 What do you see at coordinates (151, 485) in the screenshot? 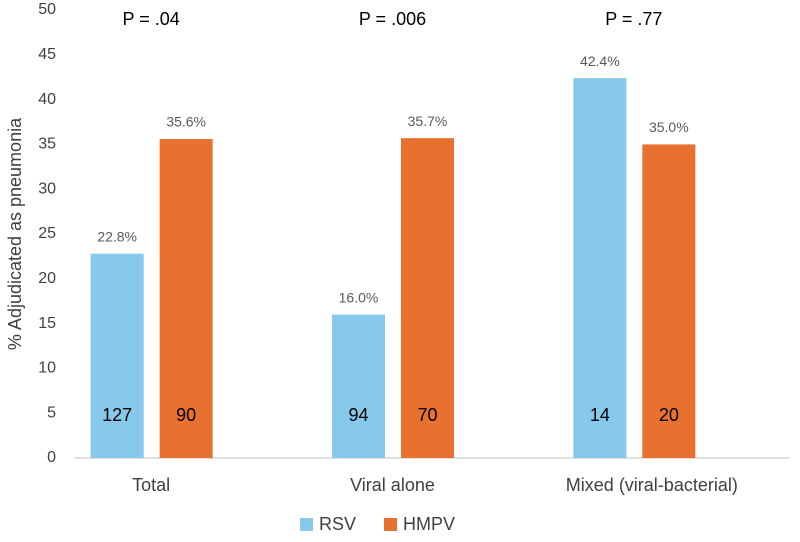
I see `x-tick-label: Total` at bounding box center [151, 485].